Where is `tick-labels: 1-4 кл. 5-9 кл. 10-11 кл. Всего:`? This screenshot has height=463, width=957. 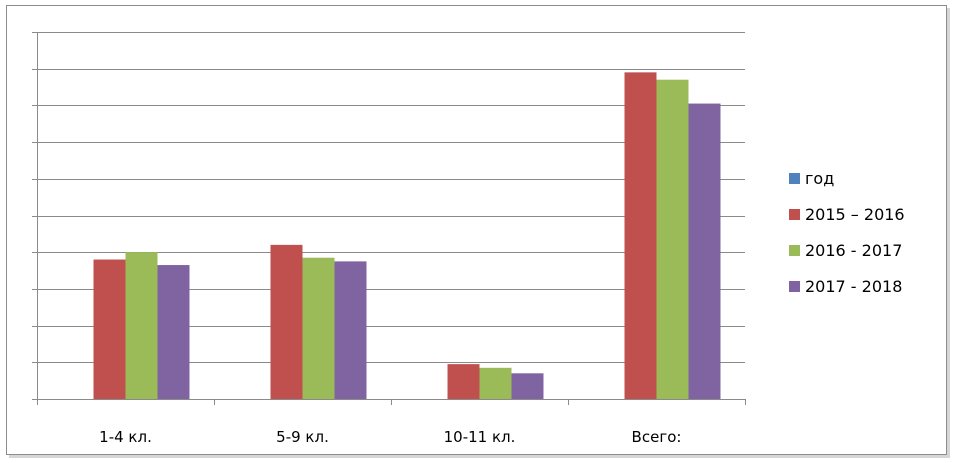
tick-labels: 1-4 кл. 5-9 кл. 10-11 кл. Всего: is located at coordinates (390, 437).